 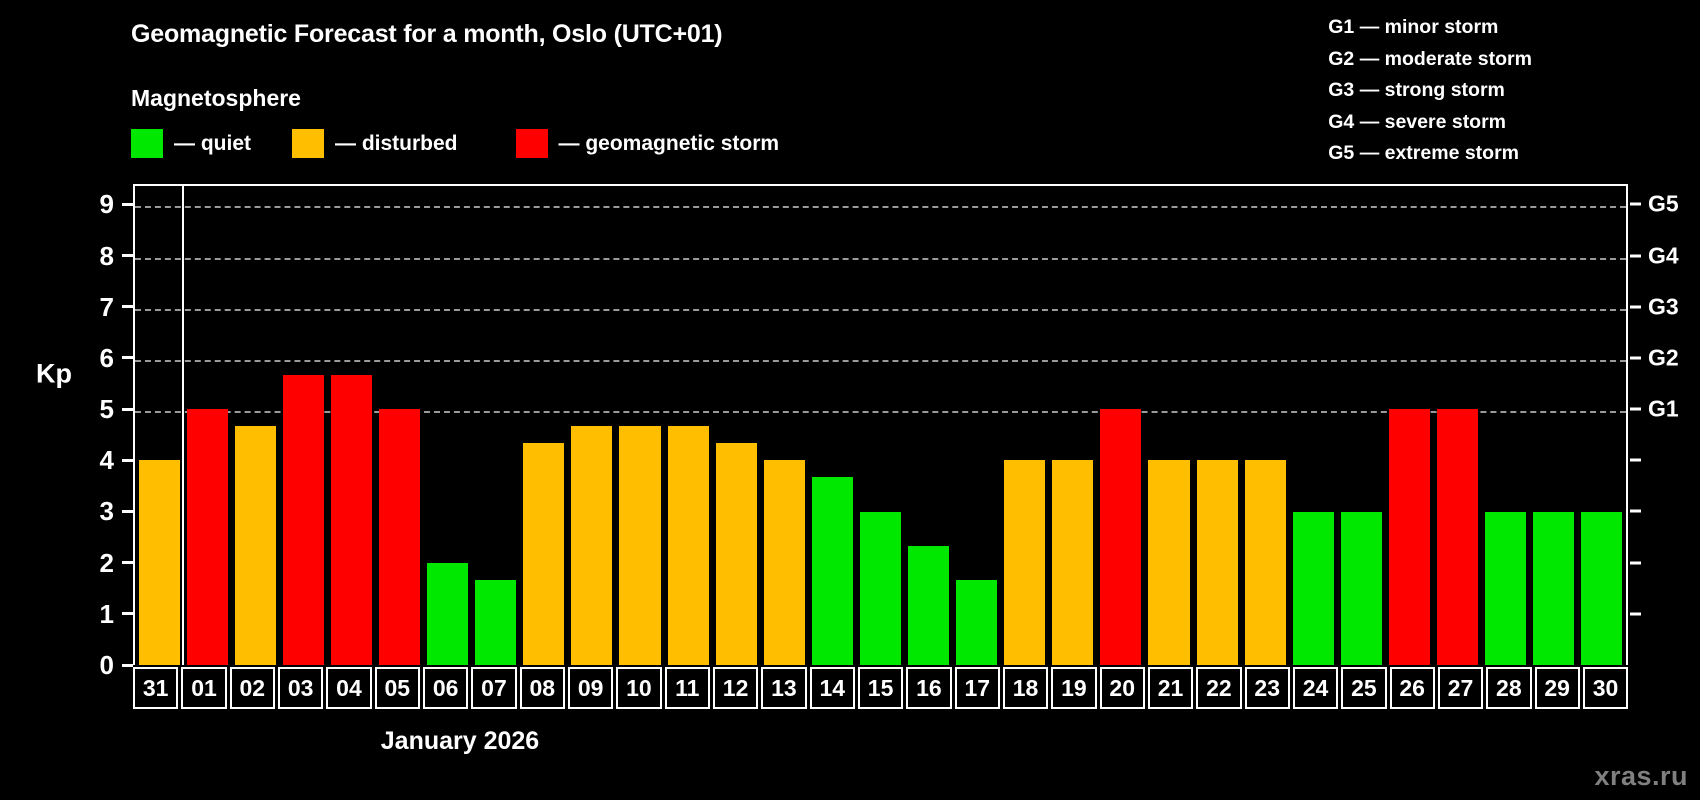 What do you see at coordinates (639, 688) in the screenshot?
I see `day-label-10: 10` at bounding box center [639, 688].